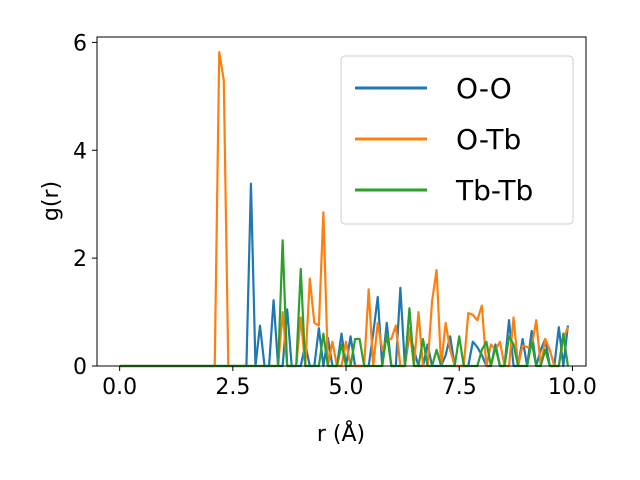 This screenshot has height=480, width=640. Describe the element at coordinates (484, 88) in the screenshot. I see `legend-label-o-o: O-O` at that location.